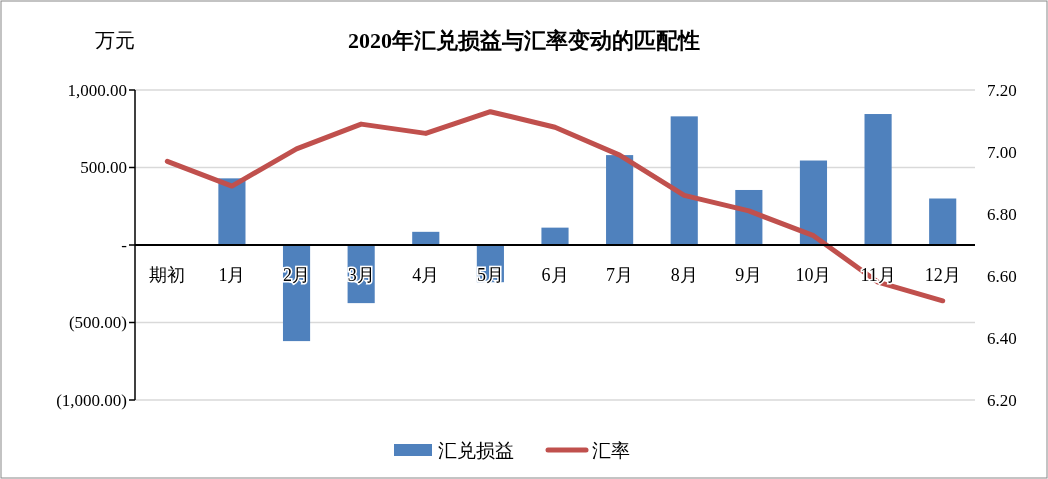  What do you see at coordinates (1002, 90) in the screenshot?
I see `y2-tick-label: 7.20` at bounding box center [1002, 90].